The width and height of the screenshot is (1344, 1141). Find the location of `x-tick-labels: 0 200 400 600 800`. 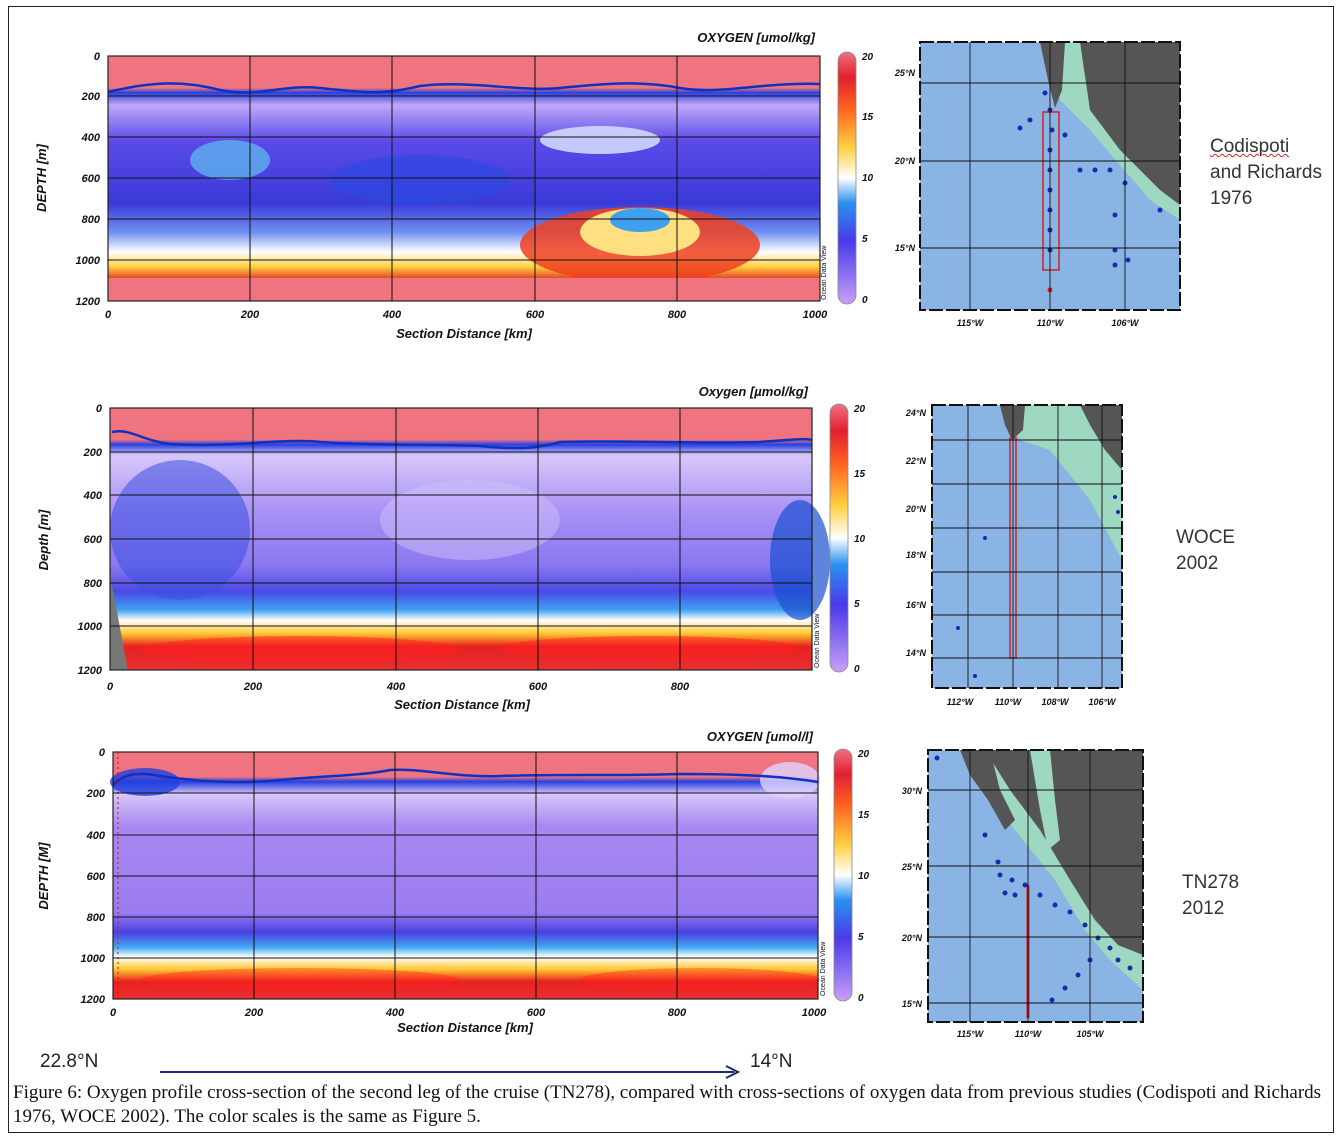

x-tick-labels: 0 200 400 600 800 is located at coordinates (398, 687).